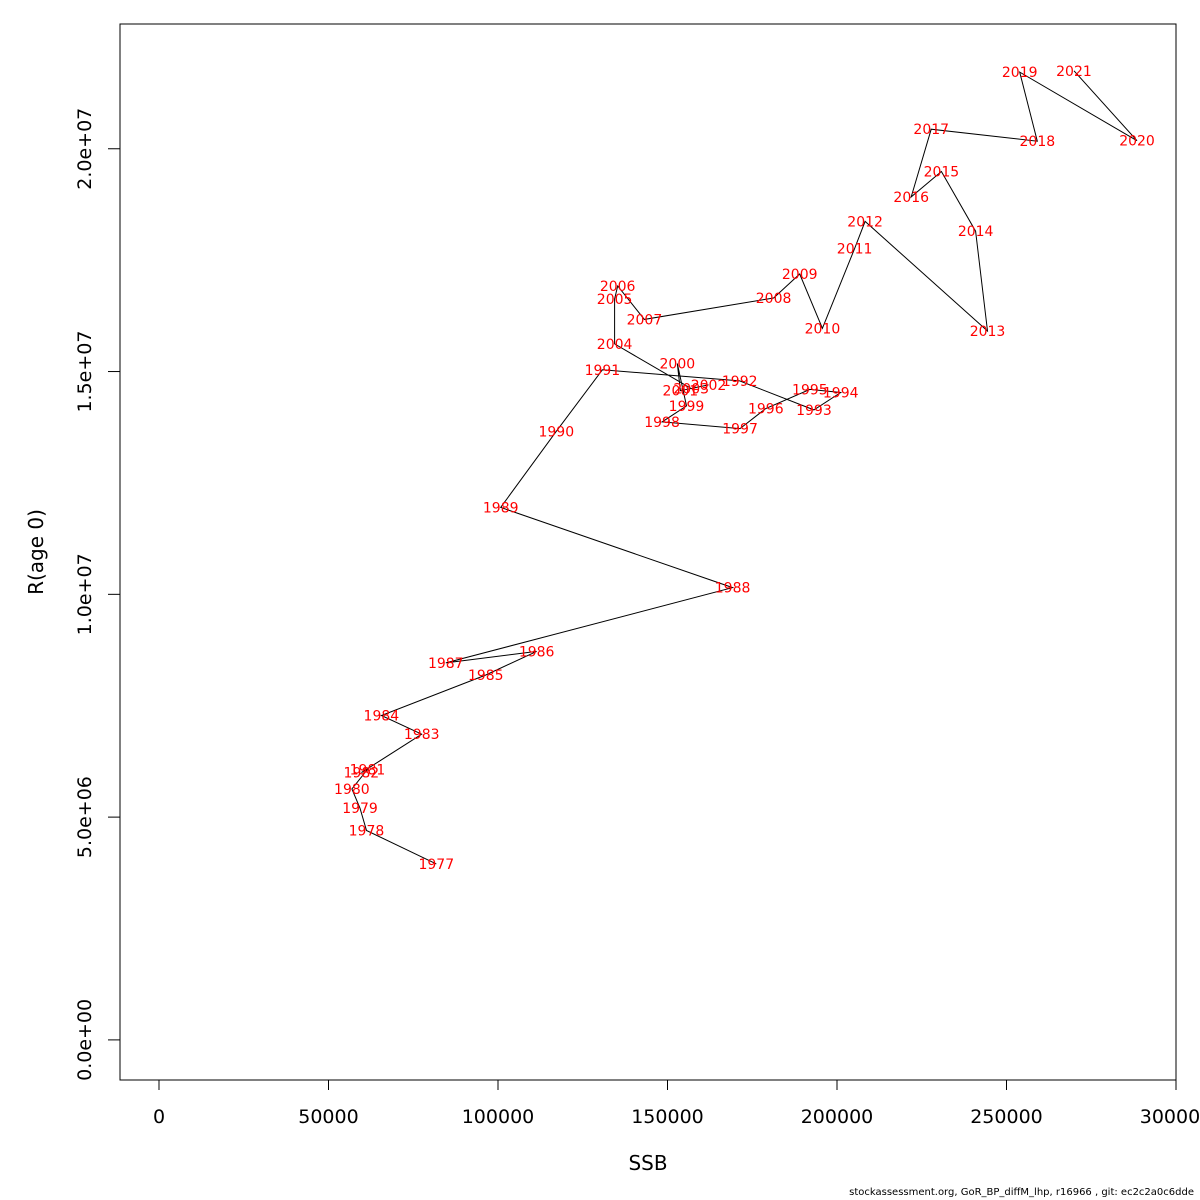 Image resolution: width=1200 pixels, height=1200 pixels. Describe the element at coordinates (1137, 142) in the screenshot. I see `year-label-2020: 2020` at that location.